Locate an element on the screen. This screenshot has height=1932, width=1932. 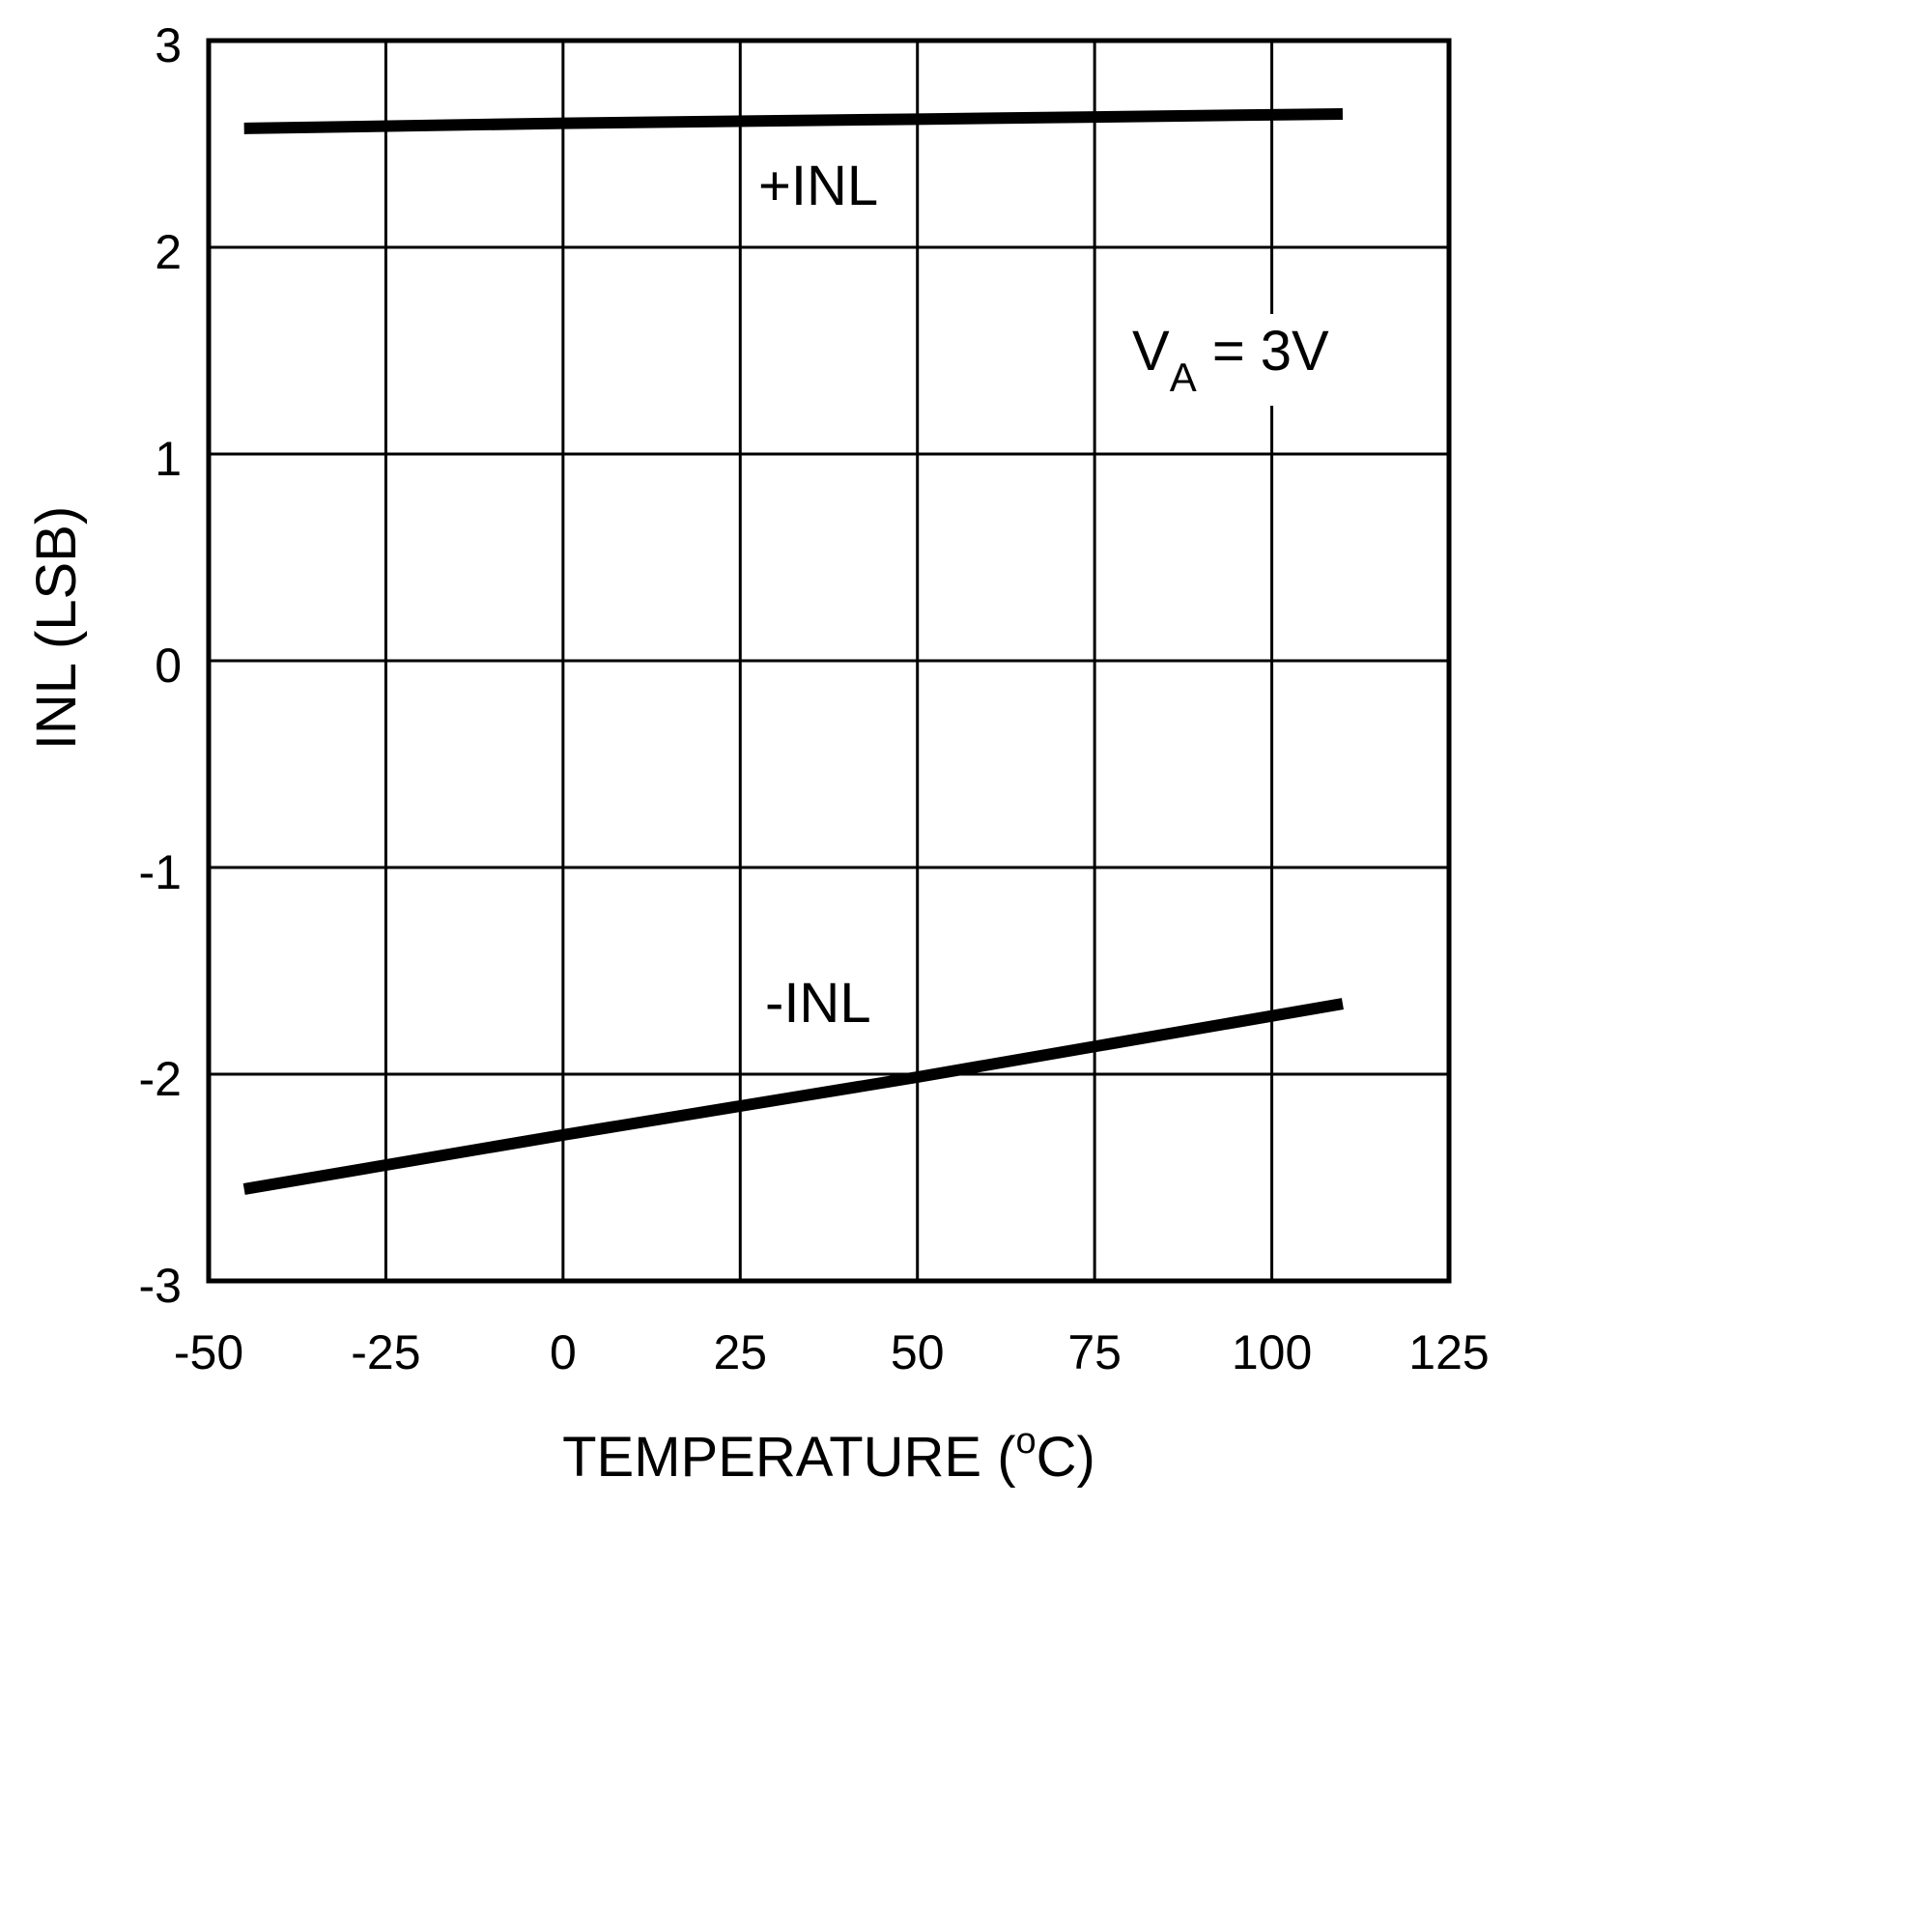
x-tick-label: 0 is located at coordinates (563, 1352).